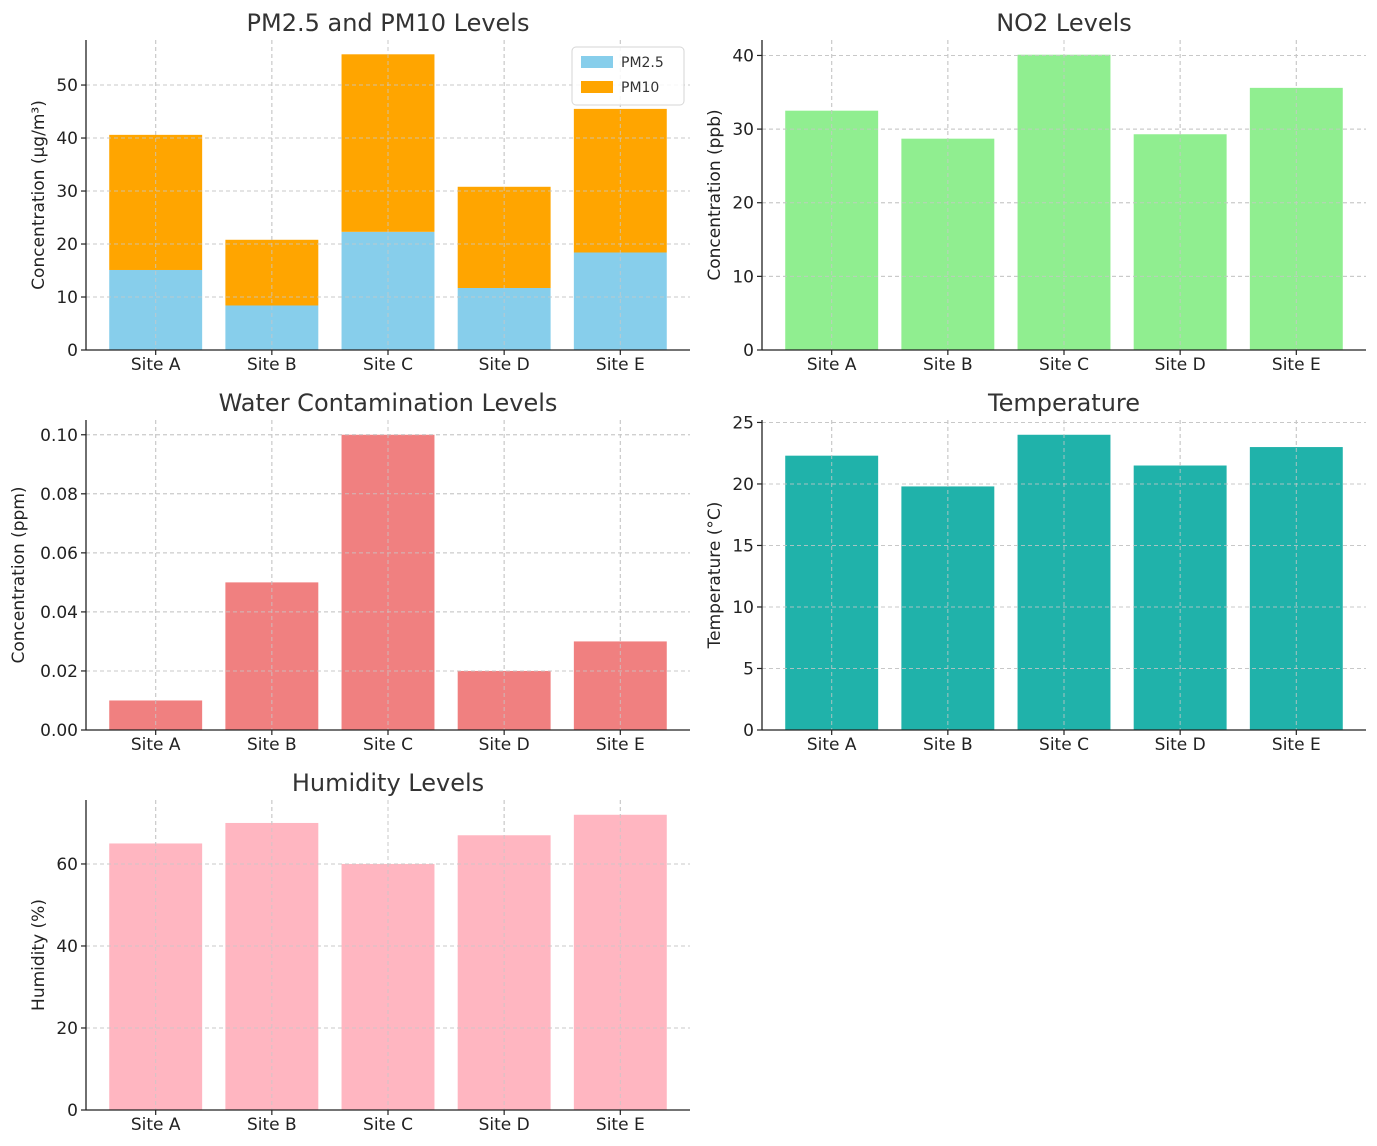 The height and width of the screenshot is (1146, 1377). I want to click on chart-title: Water Contamination Levels, so click(388, 403).